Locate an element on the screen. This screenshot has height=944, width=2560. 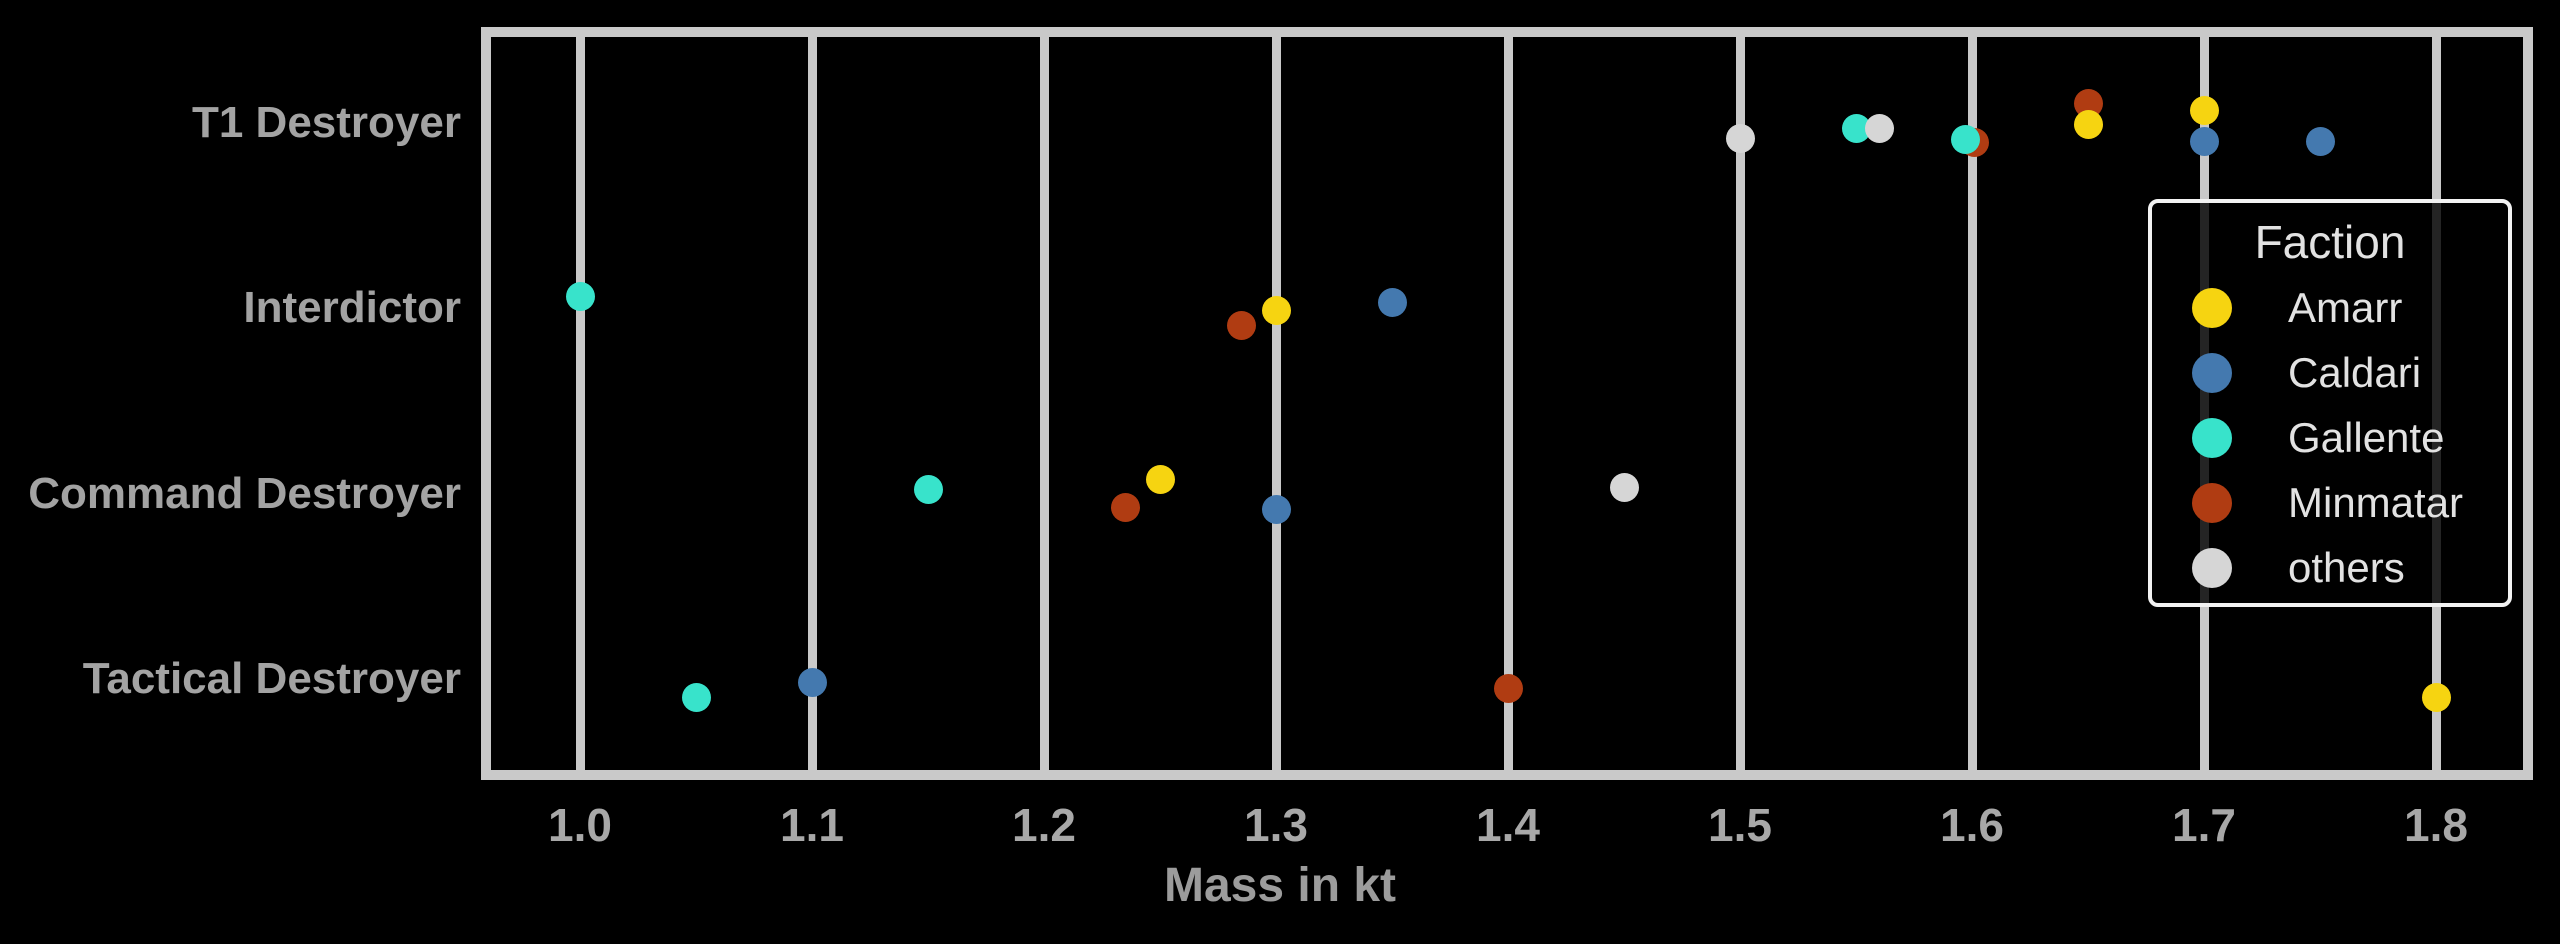
x-axis-title: Mass in kt is located at coordinates (1280, 885).